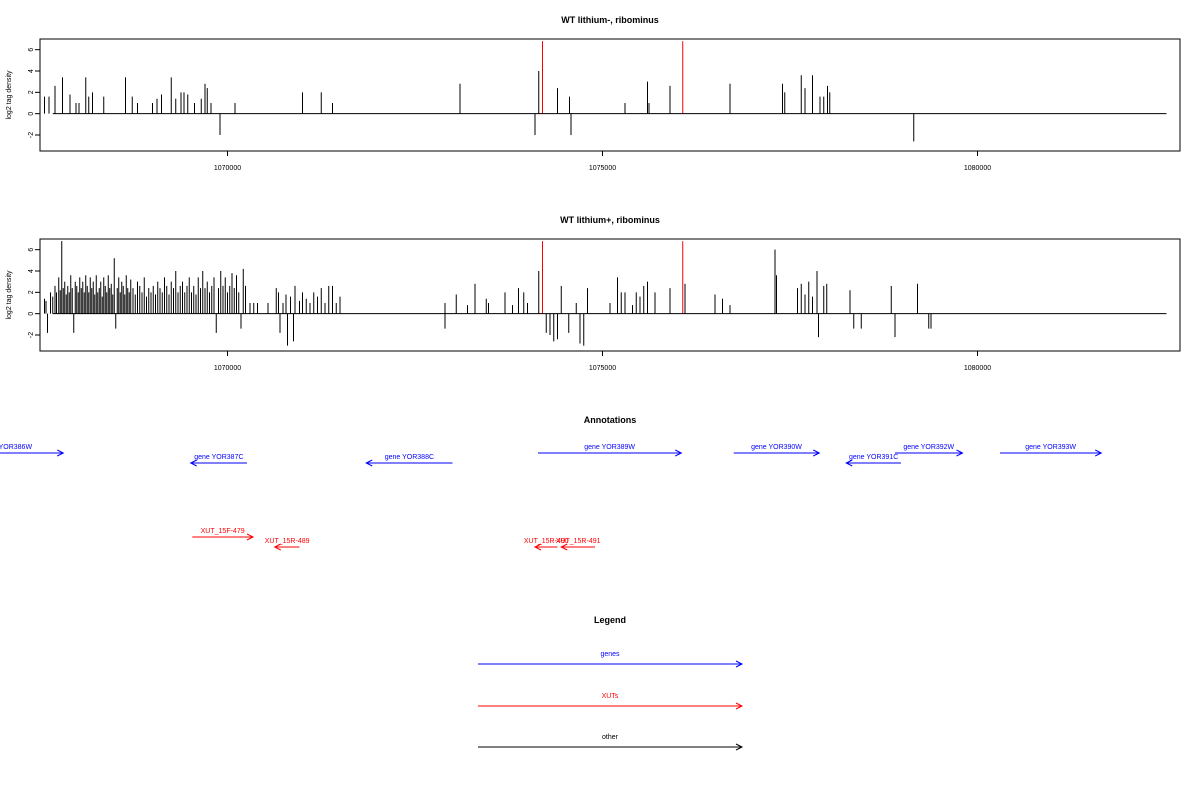  Describe the element at coordinates (1050, 447) in the screenshot. I see `gene-label: gene YOR393W` at that location.